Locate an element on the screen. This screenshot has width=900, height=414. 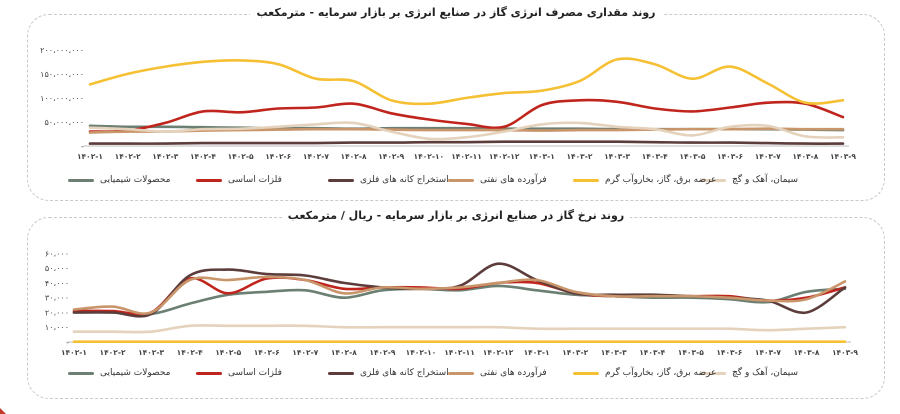
x-tick-label: ۱۴۰۳-۷ is located at coordinates (768, 352).